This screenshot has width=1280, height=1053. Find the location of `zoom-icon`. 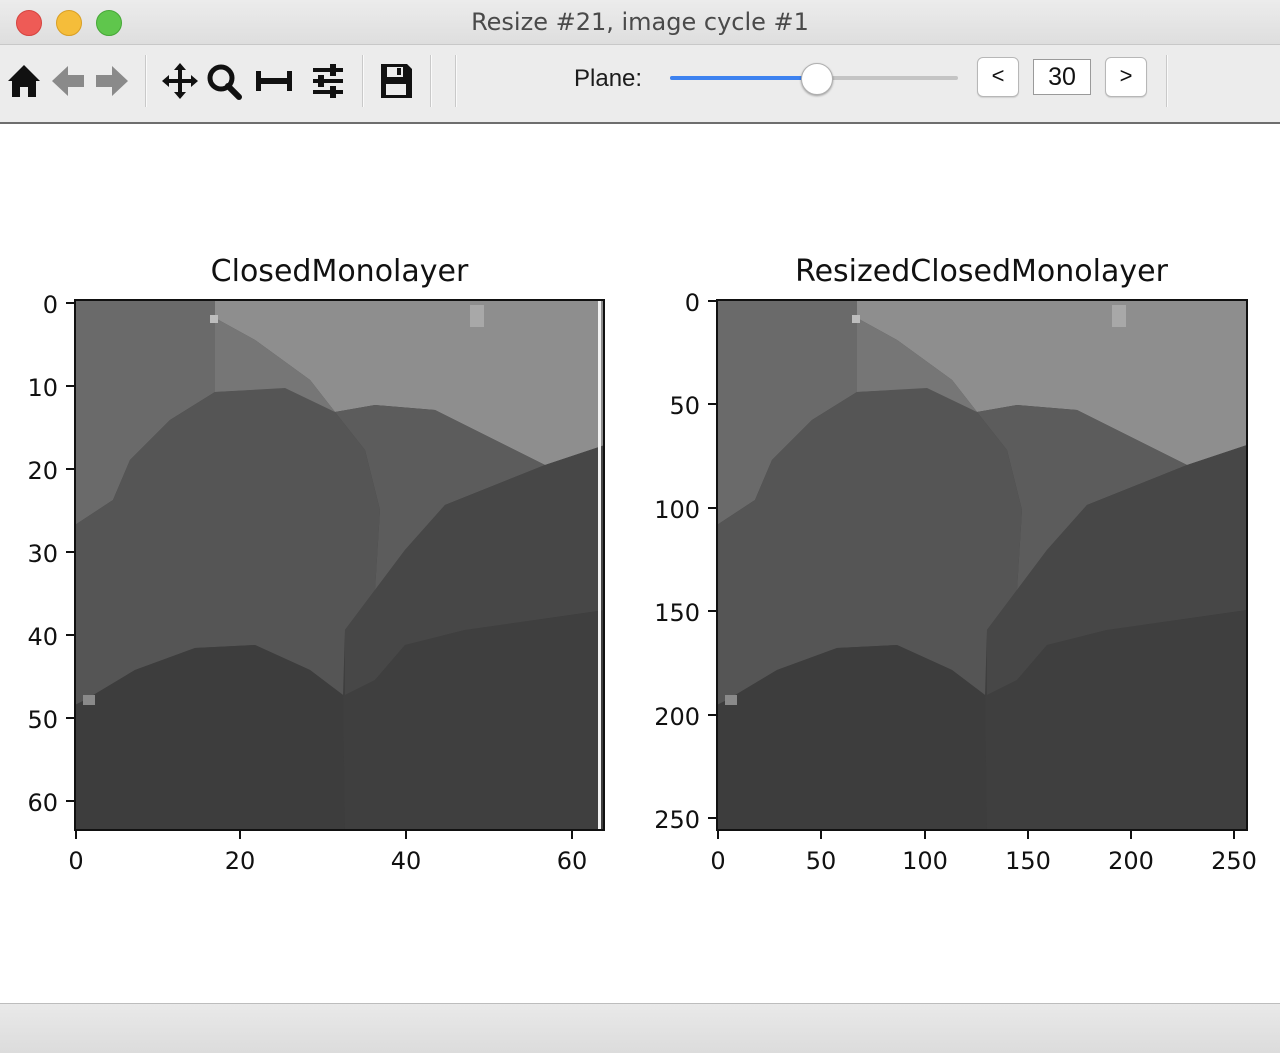

zoom-icon is located at coordinates (224, 81).